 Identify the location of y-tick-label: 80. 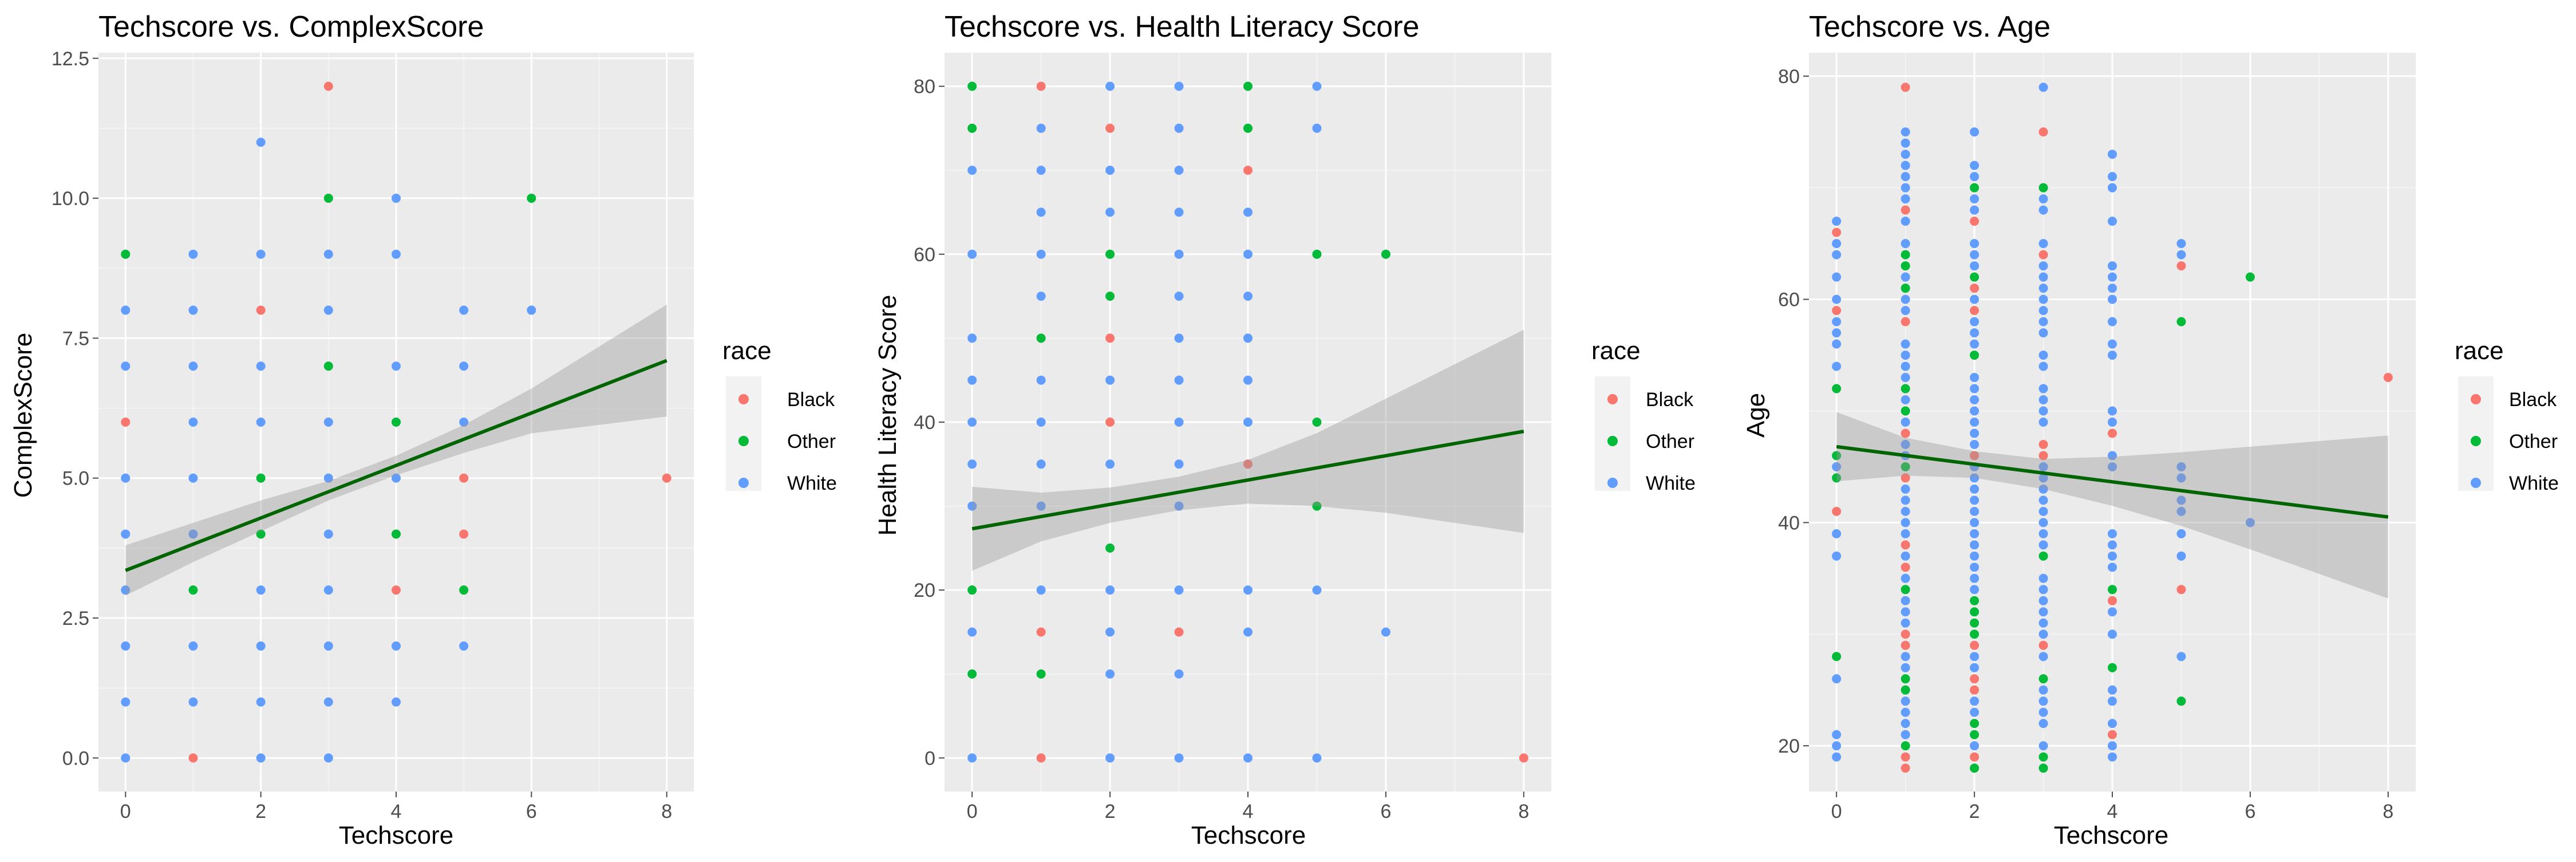
(924, 87).